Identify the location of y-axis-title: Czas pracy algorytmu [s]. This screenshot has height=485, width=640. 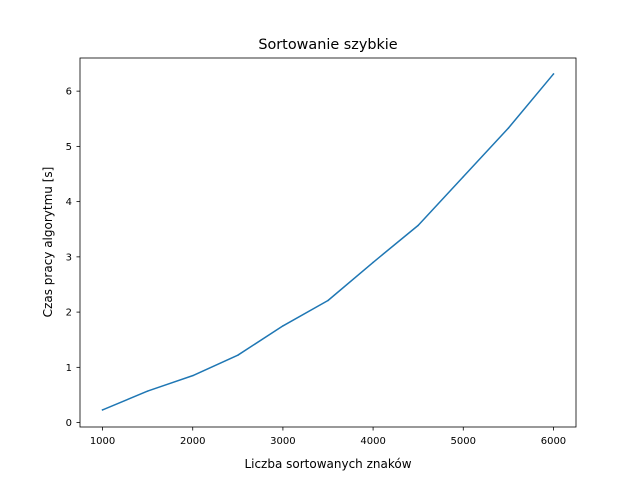
(48, 242).